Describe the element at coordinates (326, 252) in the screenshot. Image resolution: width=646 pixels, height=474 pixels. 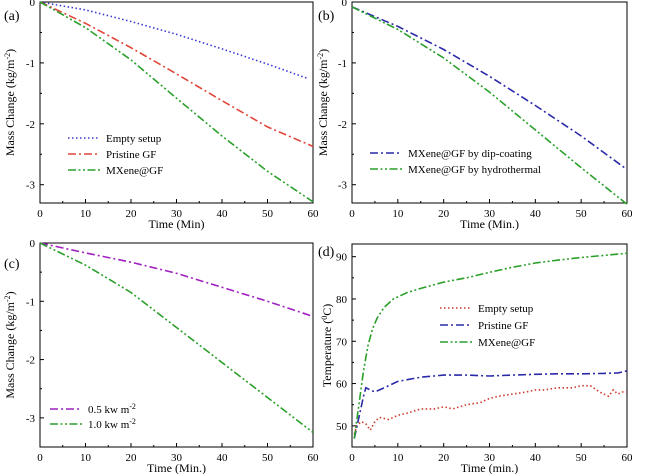
I see `panel-label: (d)` at that location.